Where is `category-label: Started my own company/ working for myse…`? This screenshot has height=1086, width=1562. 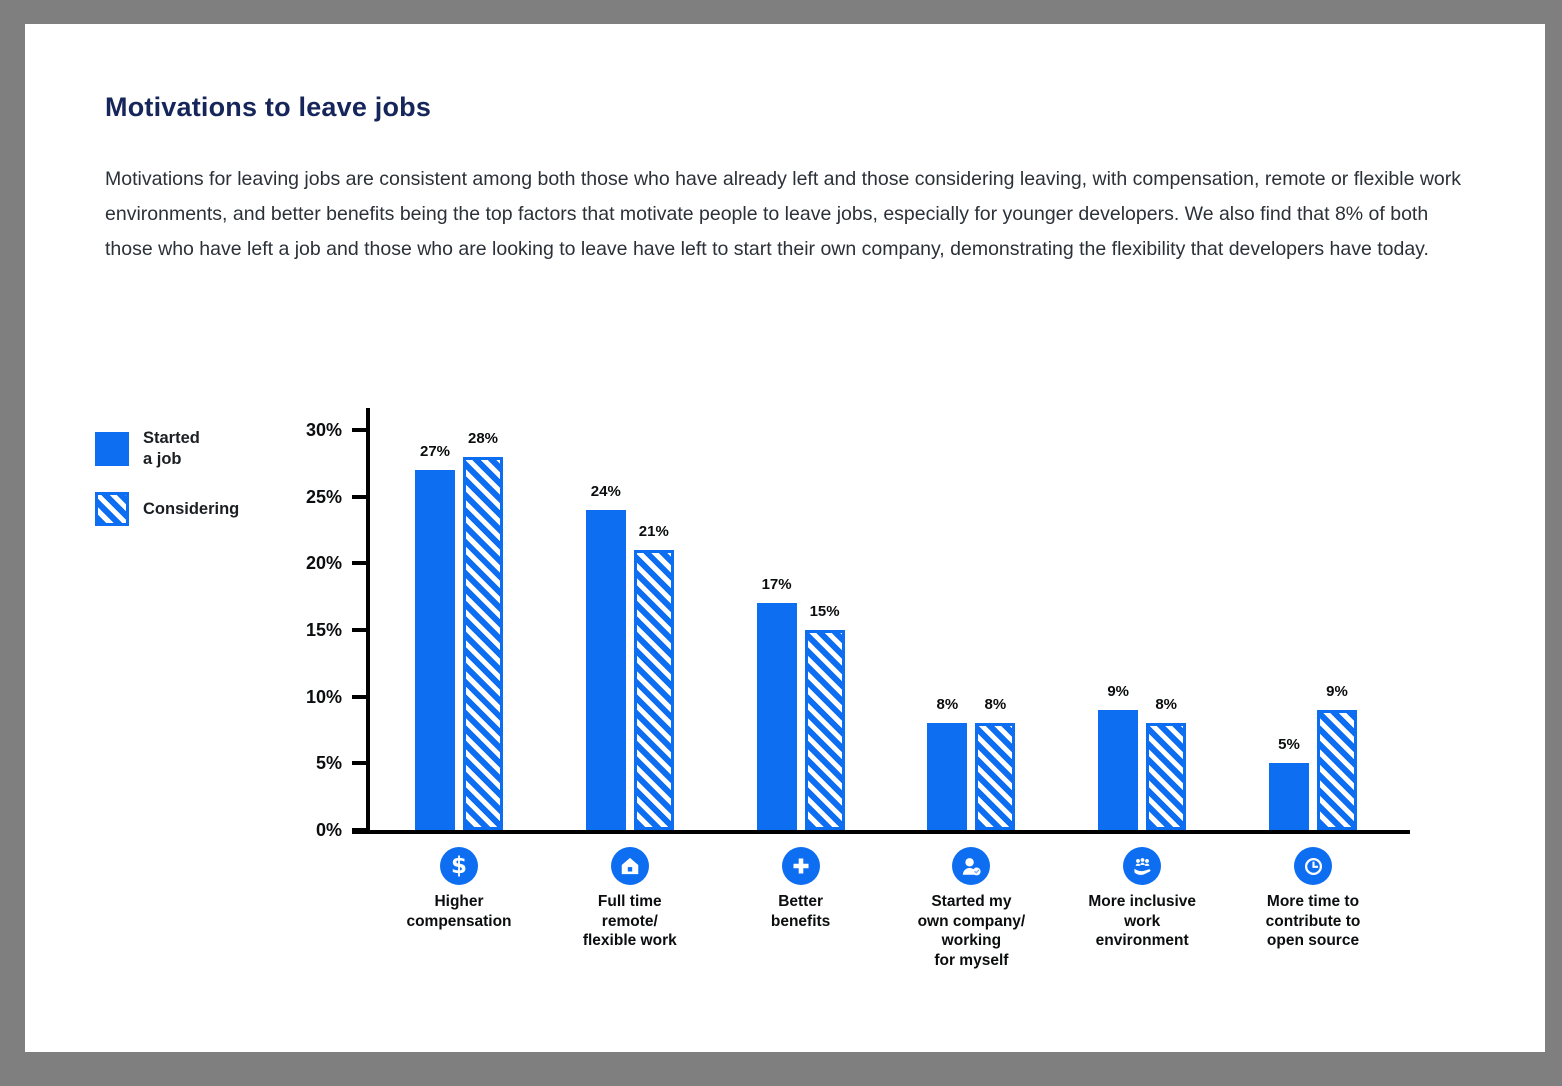
category-label: Started my own company/ working for myse… is located at coordinates (971, 931).